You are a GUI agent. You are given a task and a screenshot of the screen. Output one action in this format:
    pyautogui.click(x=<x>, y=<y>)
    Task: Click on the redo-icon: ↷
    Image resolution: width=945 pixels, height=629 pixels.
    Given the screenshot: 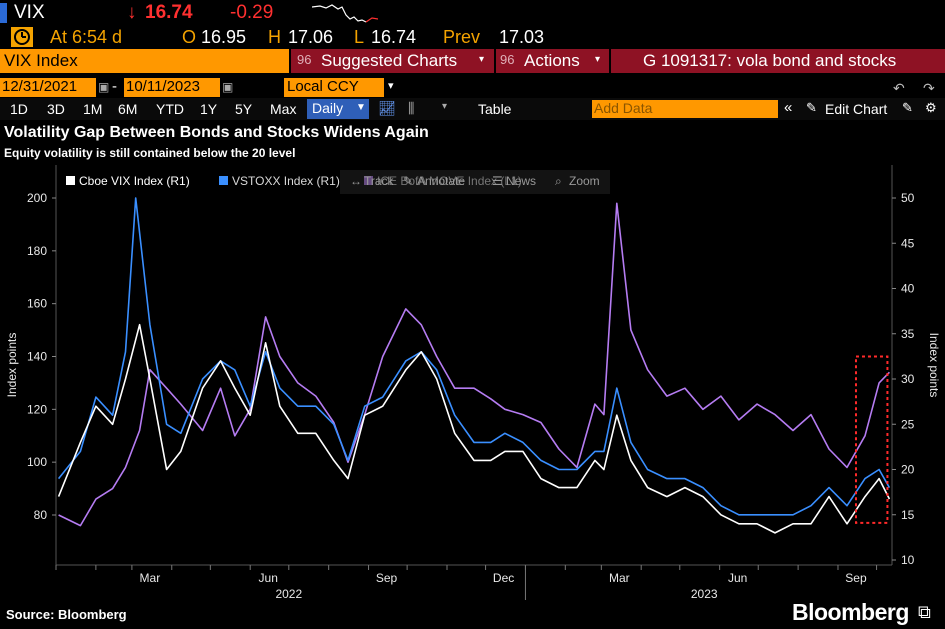 What is the action you would take?
    pyautogui.click(x=929, y=88)
    